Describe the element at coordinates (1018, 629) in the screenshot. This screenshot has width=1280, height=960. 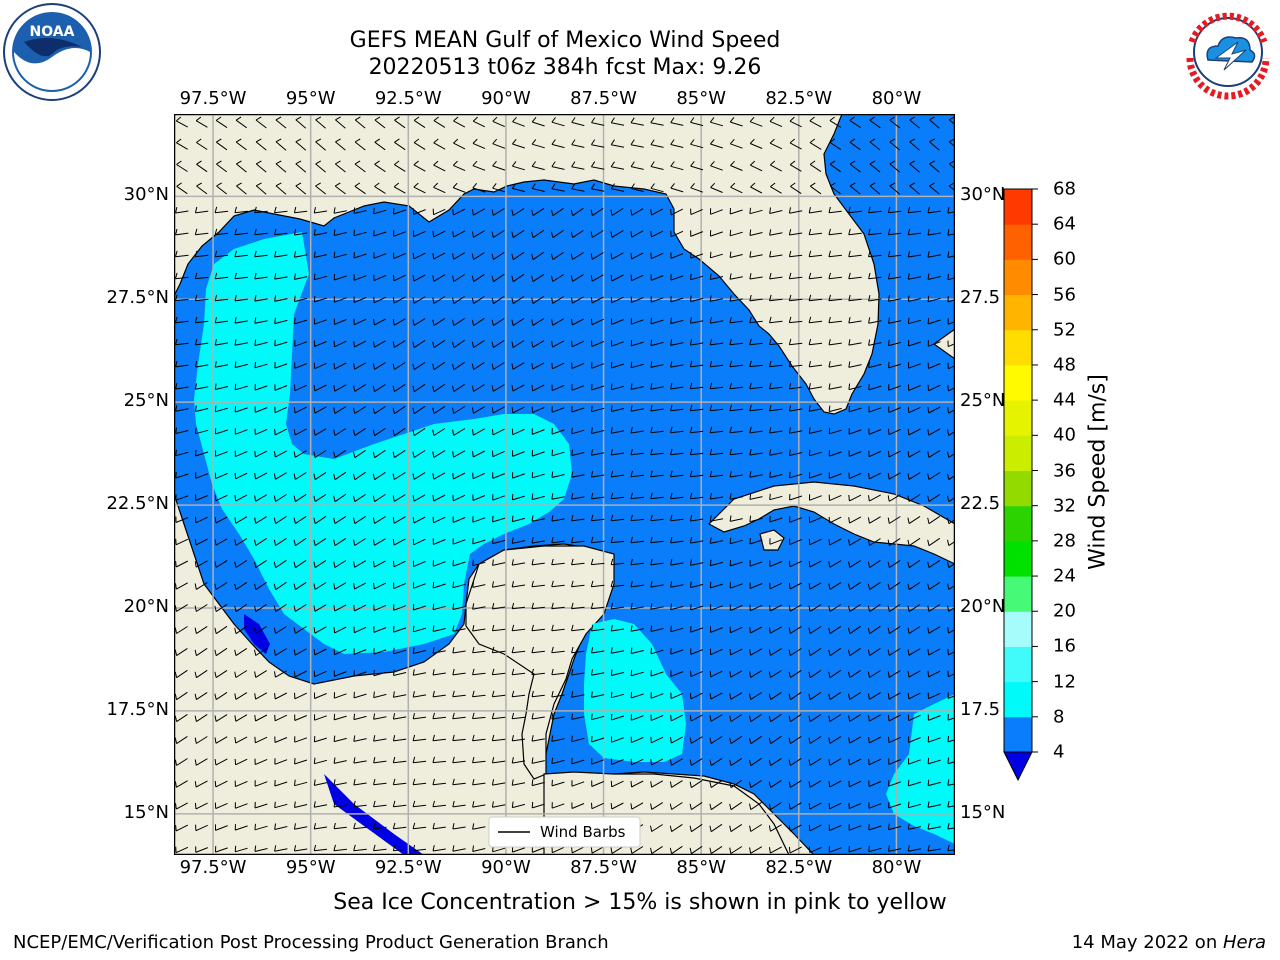
I see `colorbar-bin` at that location.